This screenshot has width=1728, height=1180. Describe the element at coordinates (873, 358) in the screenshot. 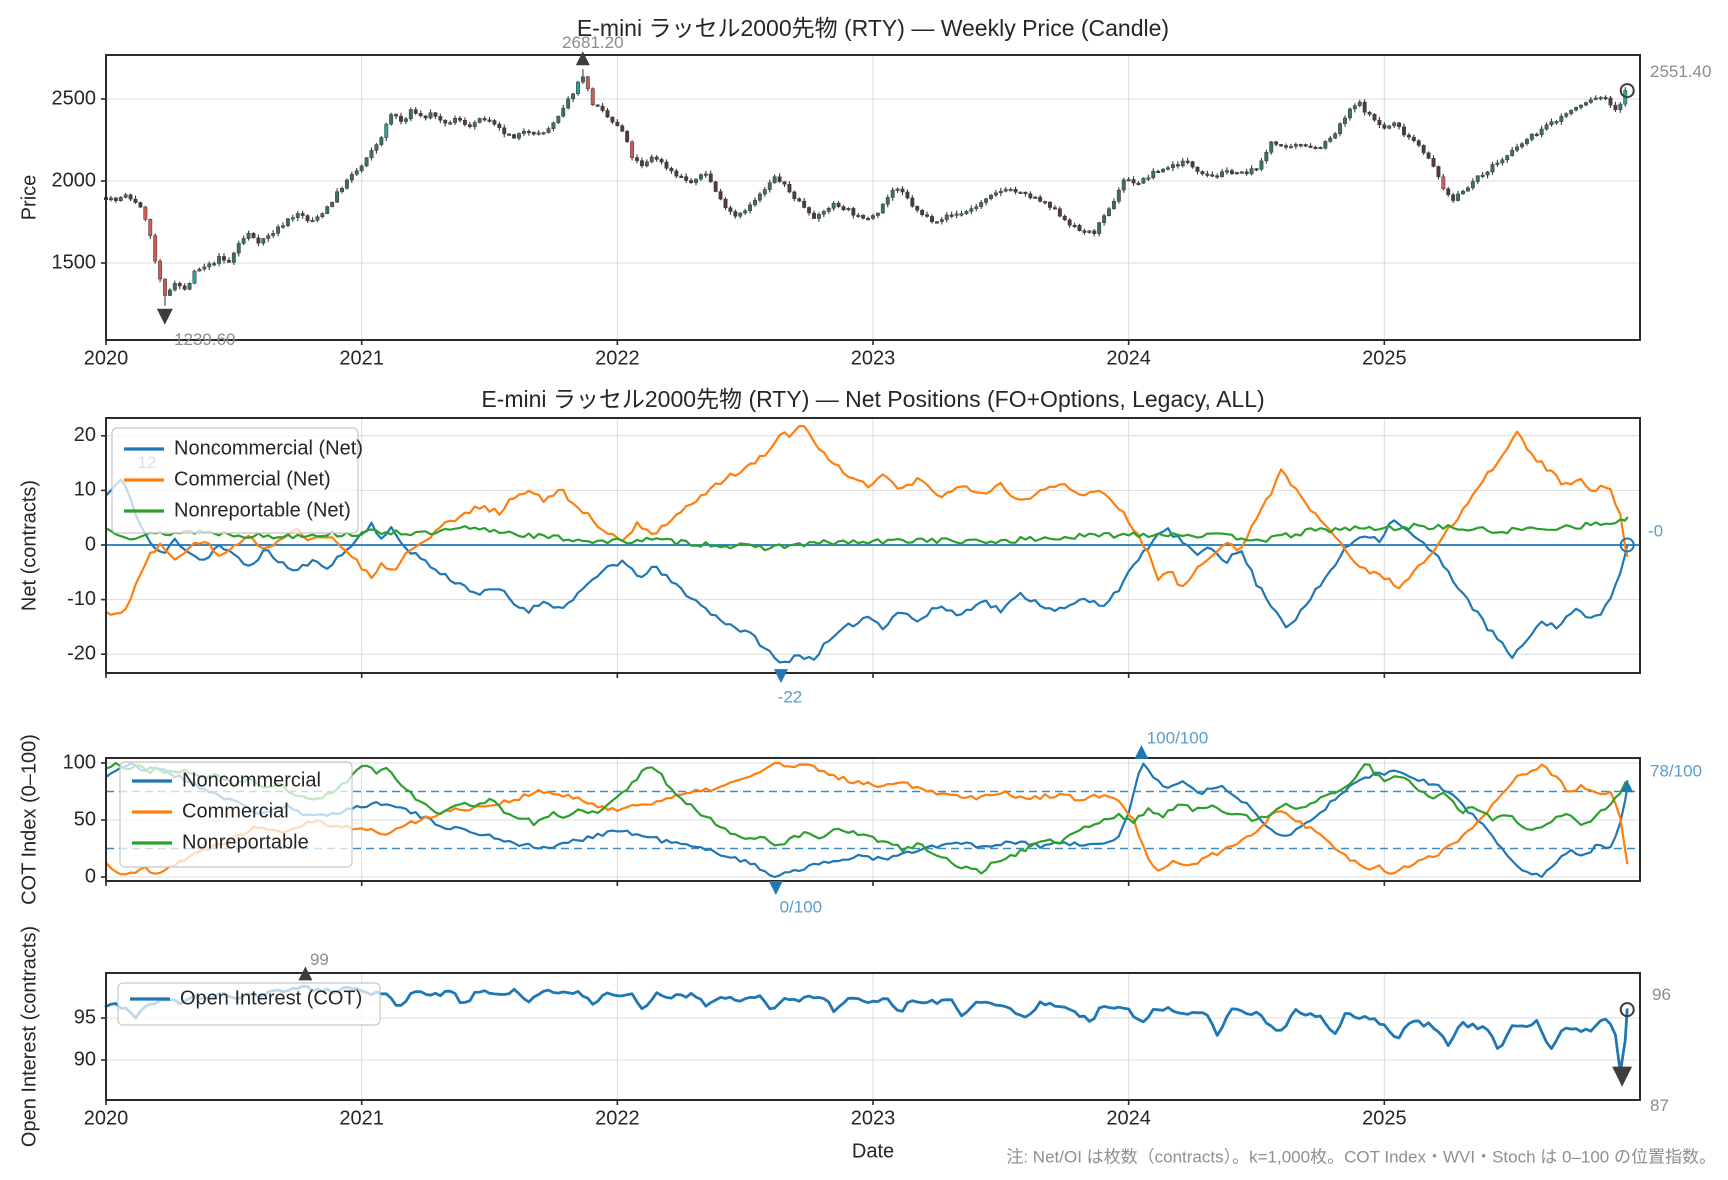

I see `x-tick-label: 2023` at that location.